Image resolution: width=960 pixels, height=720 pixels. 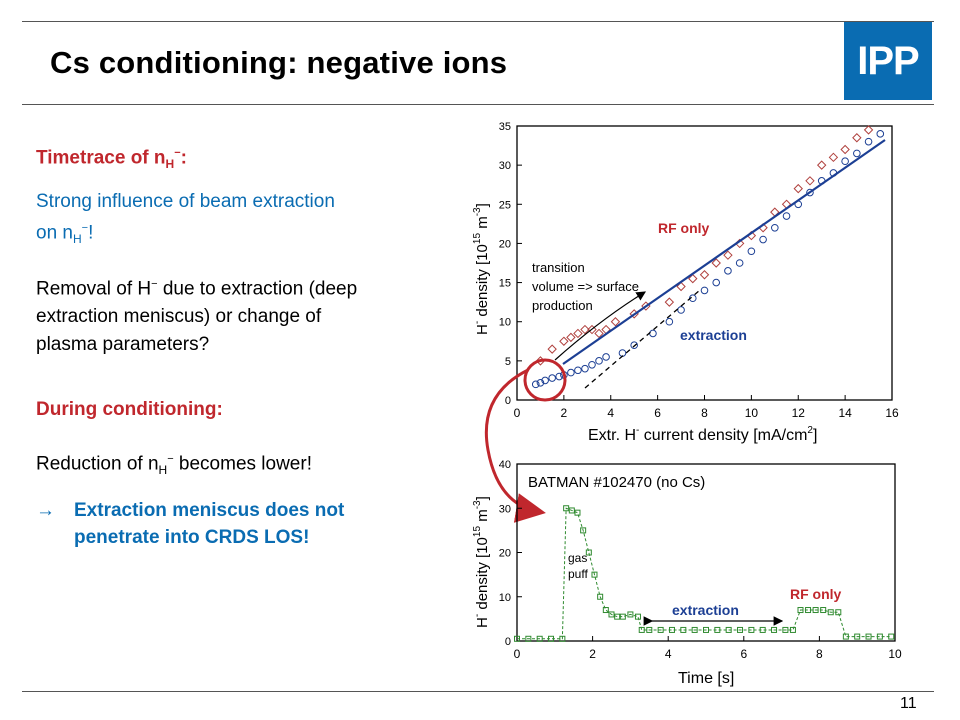 What do you see at coordinates (505, 205) in the screenshot?
I see `scatter-ytick-label: 25` at bounding box center [505, 205].